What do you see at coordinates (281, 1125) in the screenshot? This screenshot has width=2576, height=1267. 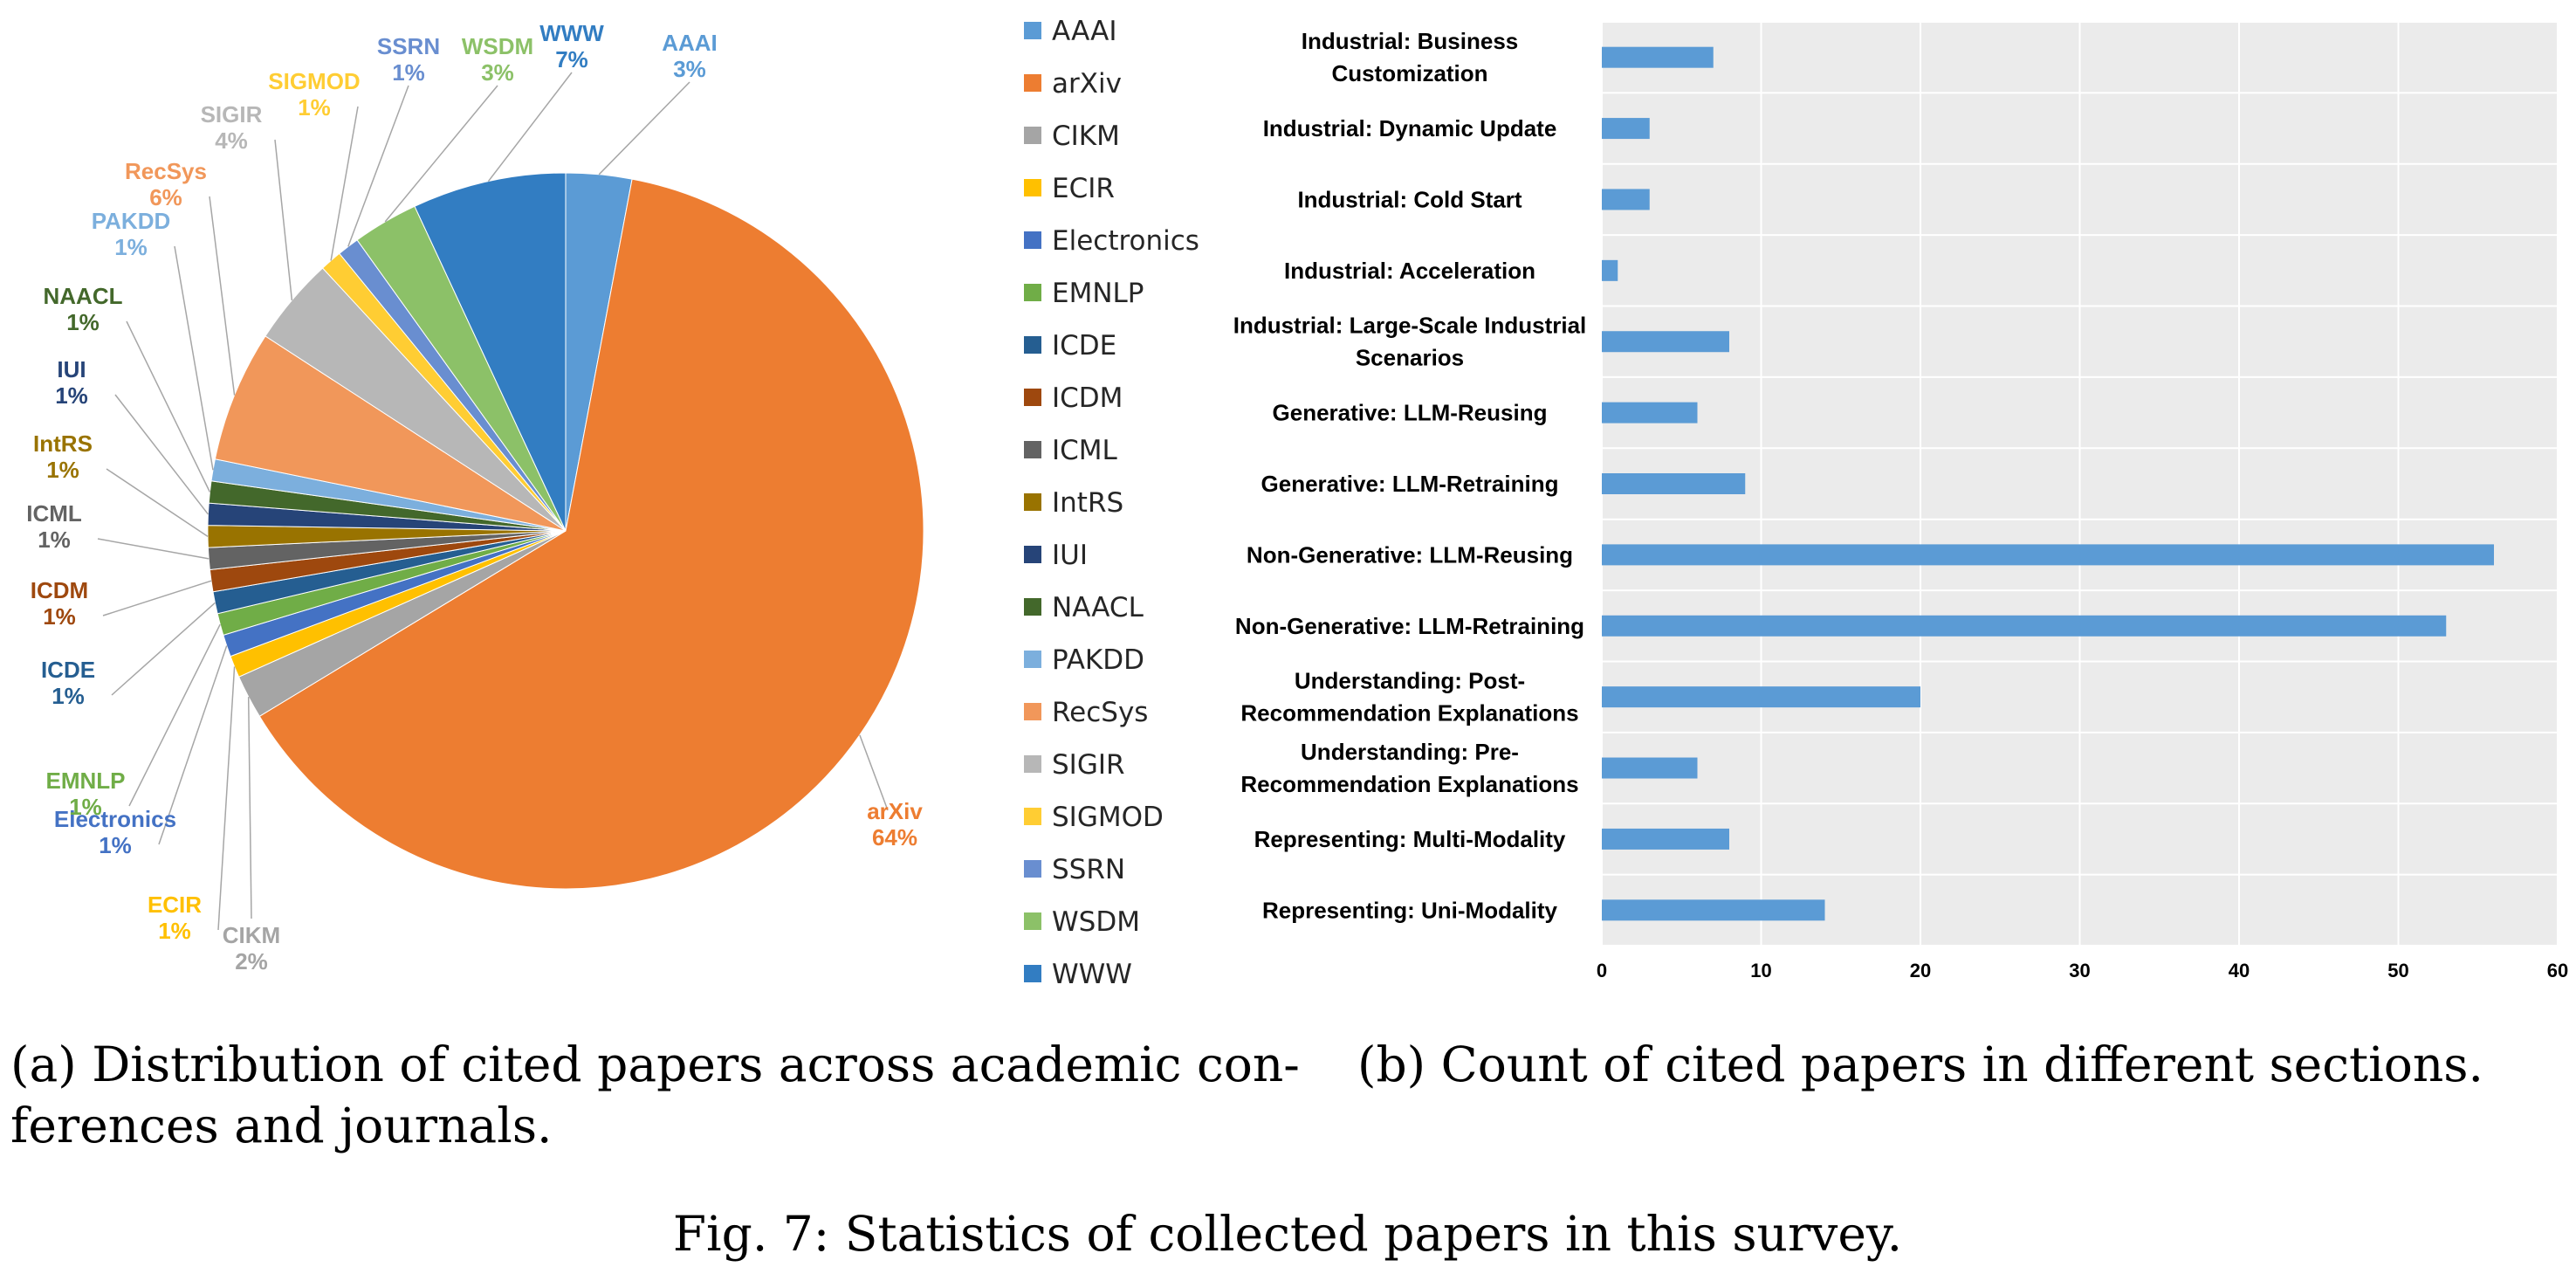 I see `caption-a-line2: ferences and journals.` at bounding box center [281, 1125].